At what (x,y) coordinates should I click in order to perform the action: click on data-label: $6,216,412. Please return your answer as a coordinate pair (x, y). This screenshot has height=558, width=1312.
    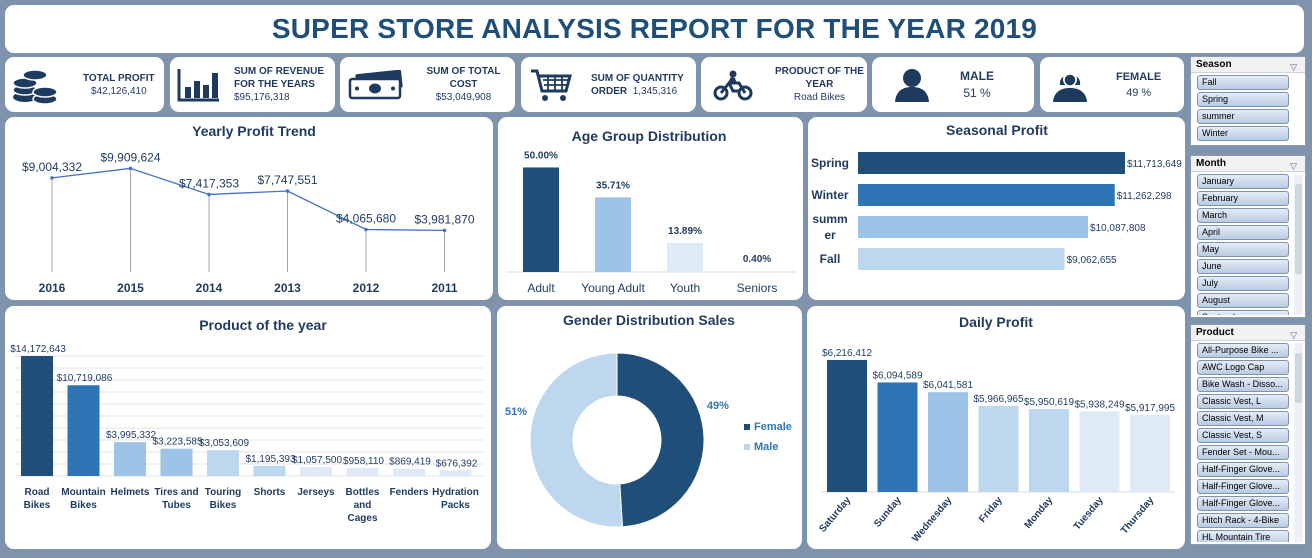
    Looking at the image, I should click on (847, 353).